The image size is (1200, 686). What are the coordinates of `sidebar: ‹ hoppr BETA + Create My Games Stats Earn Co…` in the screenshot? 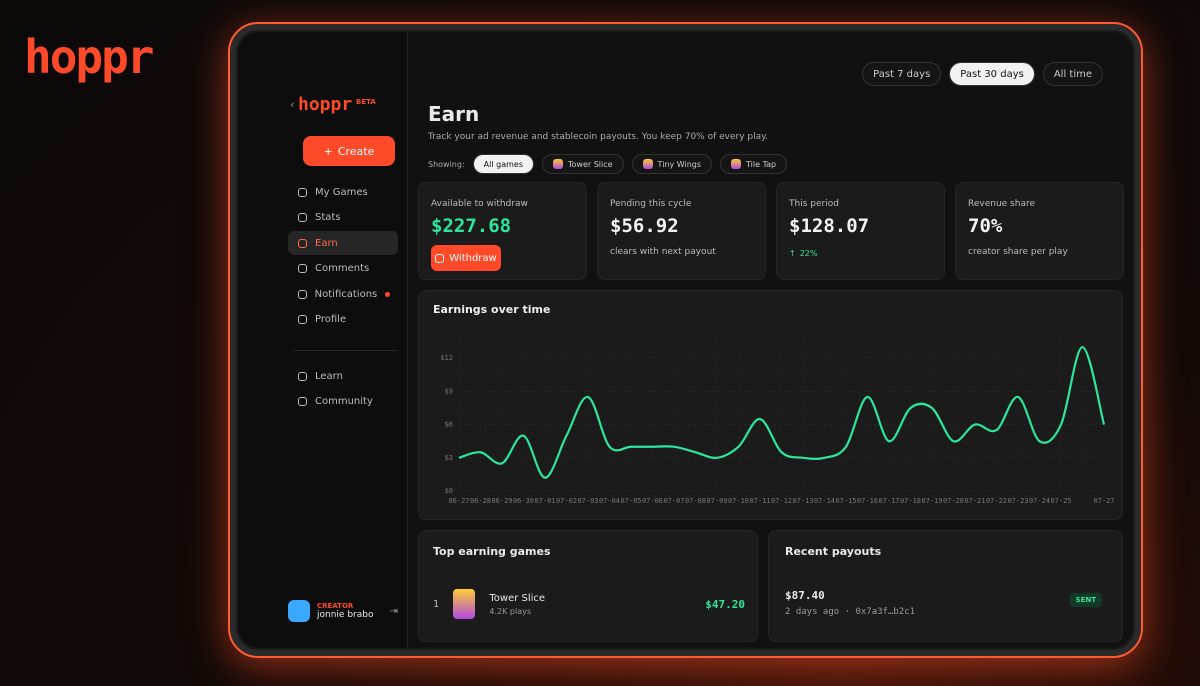 It's located at (323, 340).